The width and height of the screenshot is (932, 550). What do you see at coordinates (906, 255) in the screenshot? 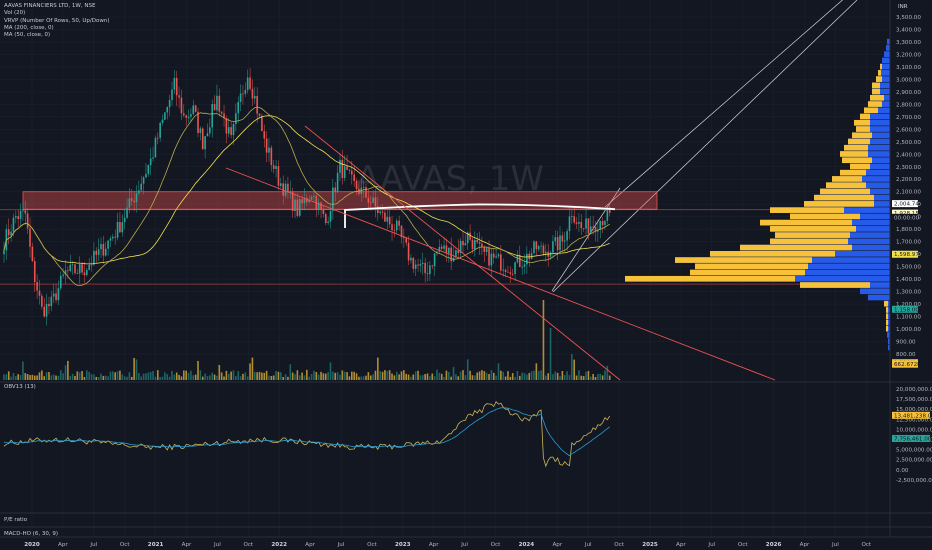
I see `price-tag-text: 1,598.97` at bounding box center [906, 255].